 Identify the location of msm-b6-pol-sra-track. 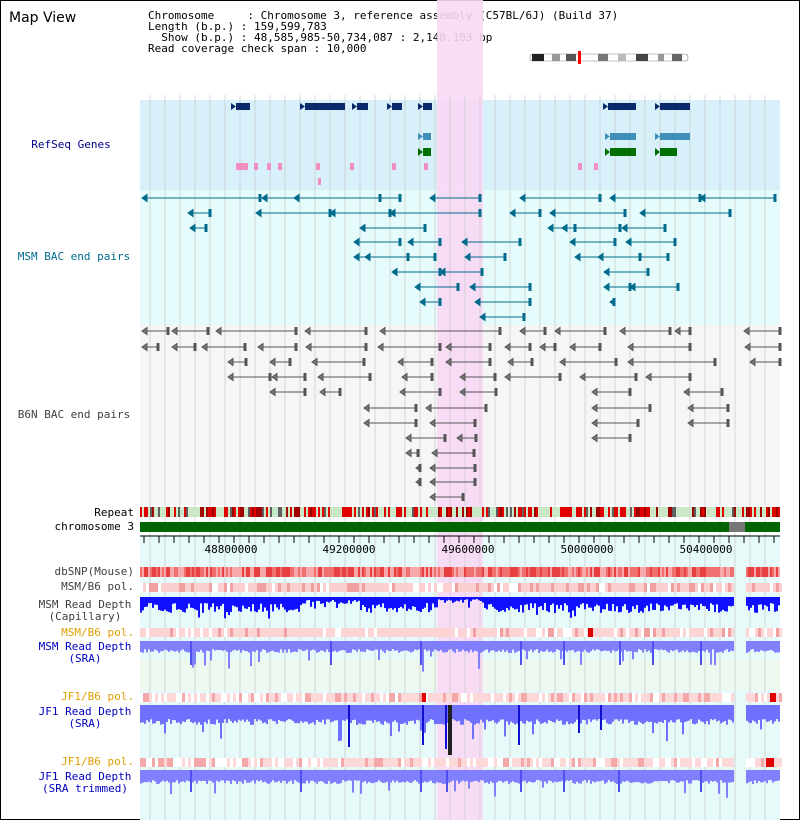
(461, 632).